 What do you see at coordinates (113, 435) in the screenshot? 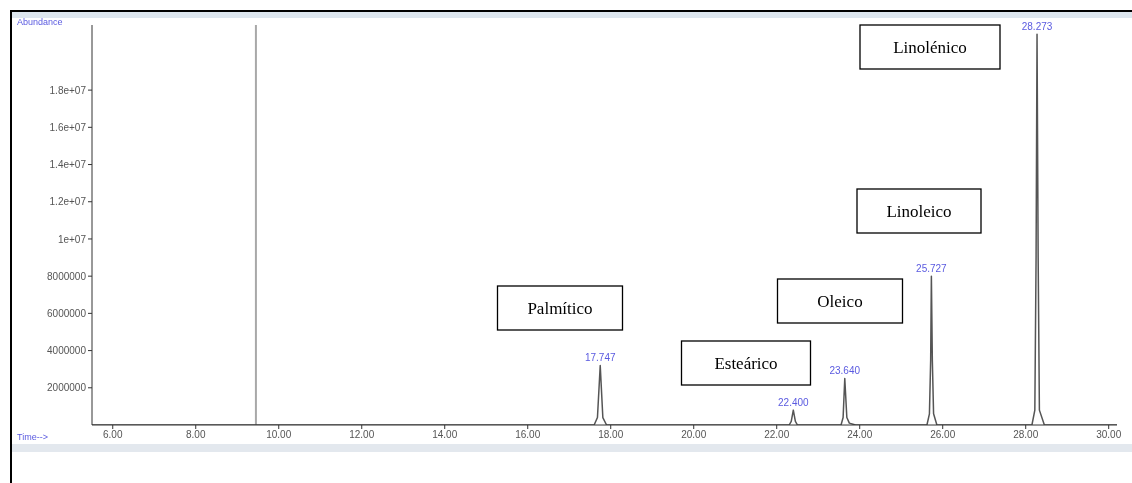
I see `x-tick-label: 6.00` at bounding box center [113, 435].